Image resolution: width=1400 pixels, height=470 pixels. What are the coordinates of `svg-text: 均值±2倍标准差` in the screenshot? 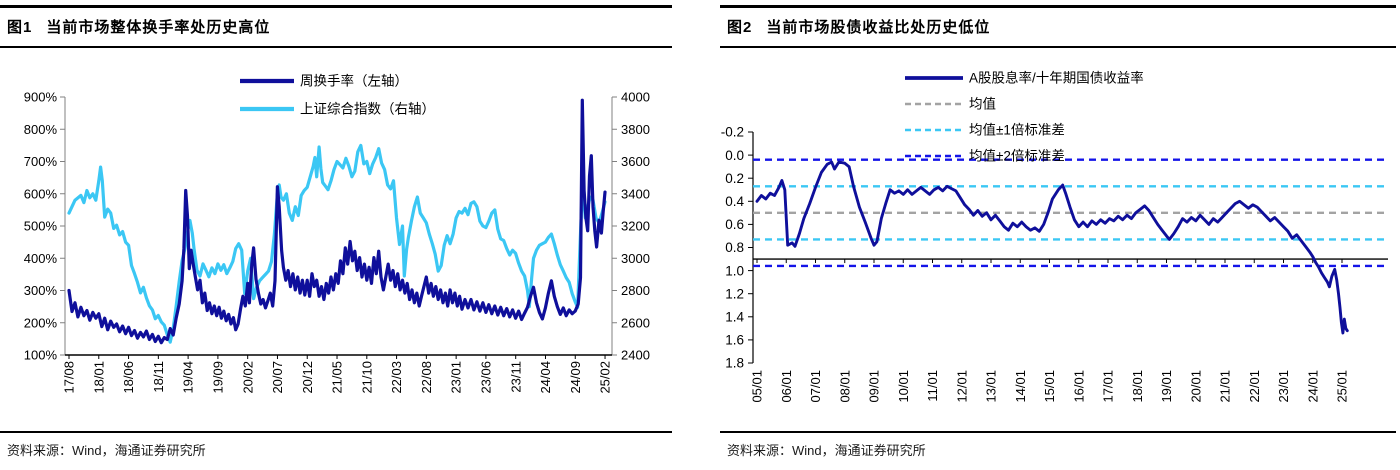 It's located at (1017, 156).